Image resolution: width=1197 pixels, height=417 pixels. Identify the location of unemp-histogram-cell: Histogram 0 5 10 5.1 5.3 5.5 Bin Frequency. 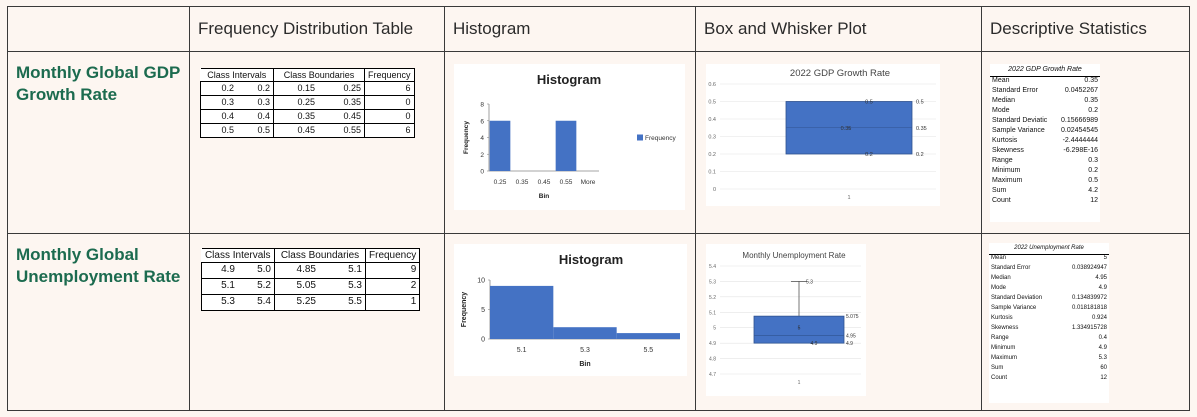
(570, 322).